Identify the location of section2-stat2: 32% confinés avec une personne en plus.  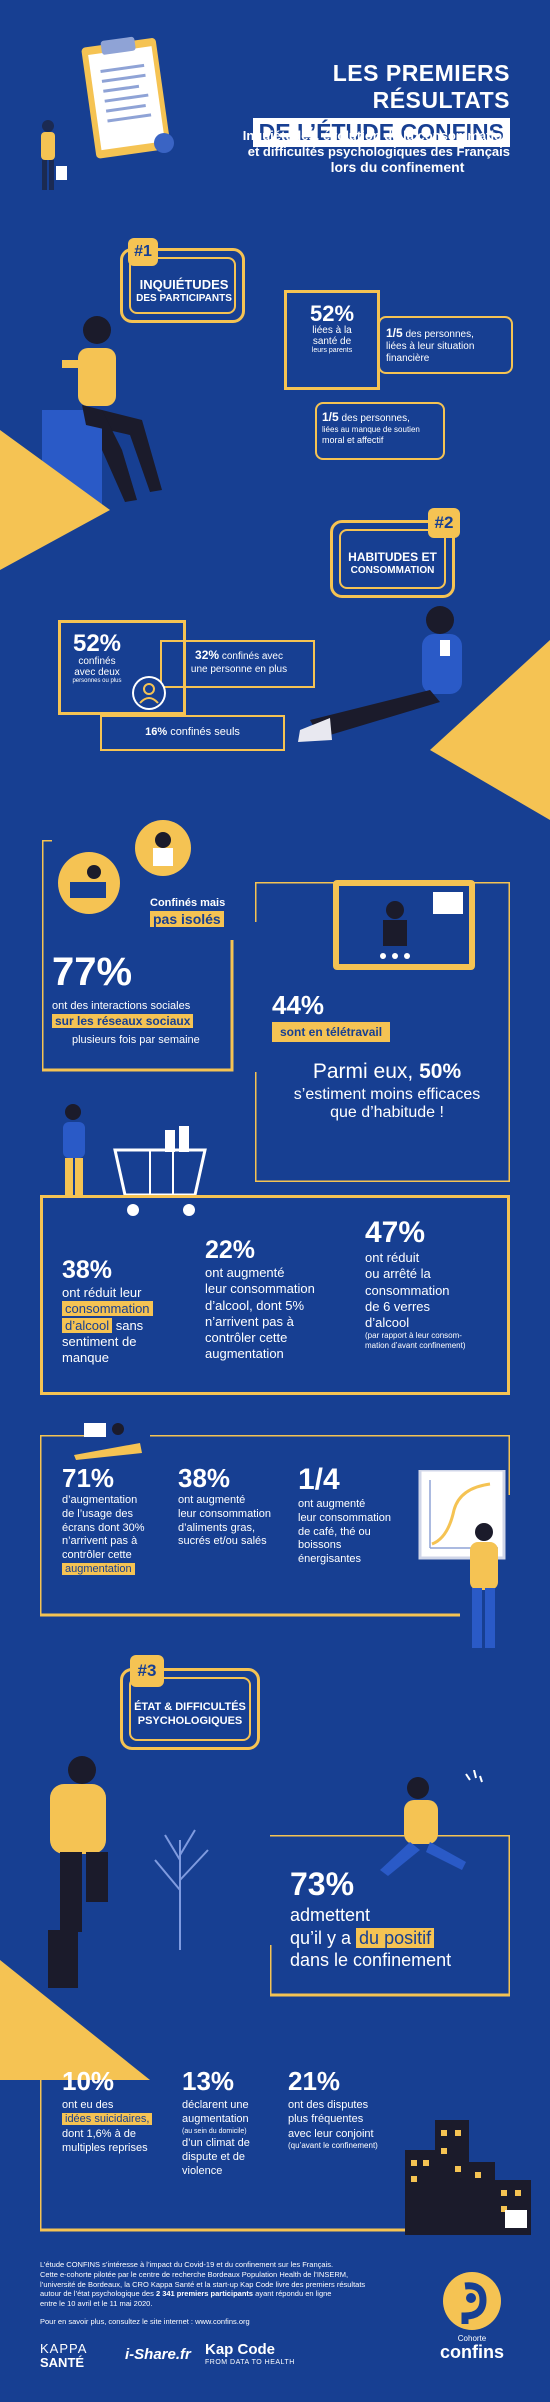
(239, 662).